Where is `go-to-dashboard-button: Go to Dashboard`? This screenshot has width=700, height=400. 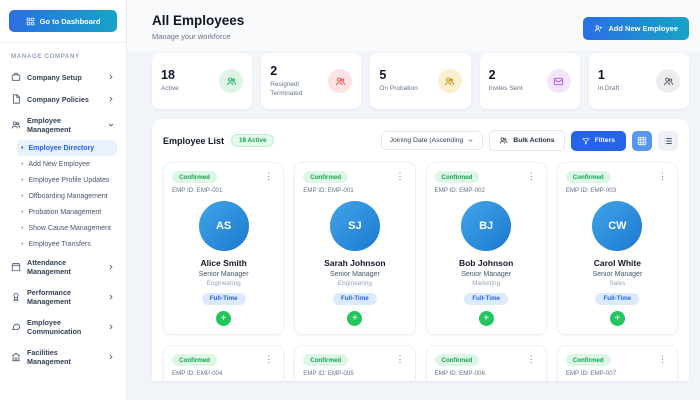
go-to-dashboard-button: Go to Dashboard is located at coordinates (63, 21).